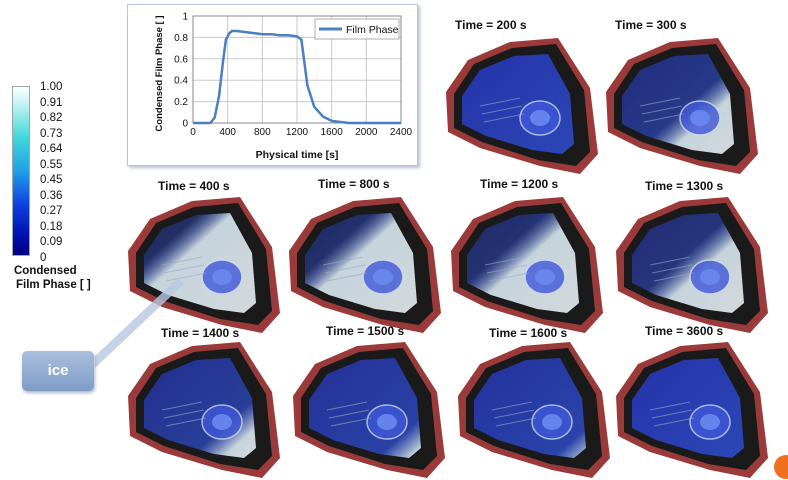 The height and width of the screenshot is (480, 788). Describe the element at coordinates (185, 17) in the screenshot. I see `y-tick-label: 1` at that location.